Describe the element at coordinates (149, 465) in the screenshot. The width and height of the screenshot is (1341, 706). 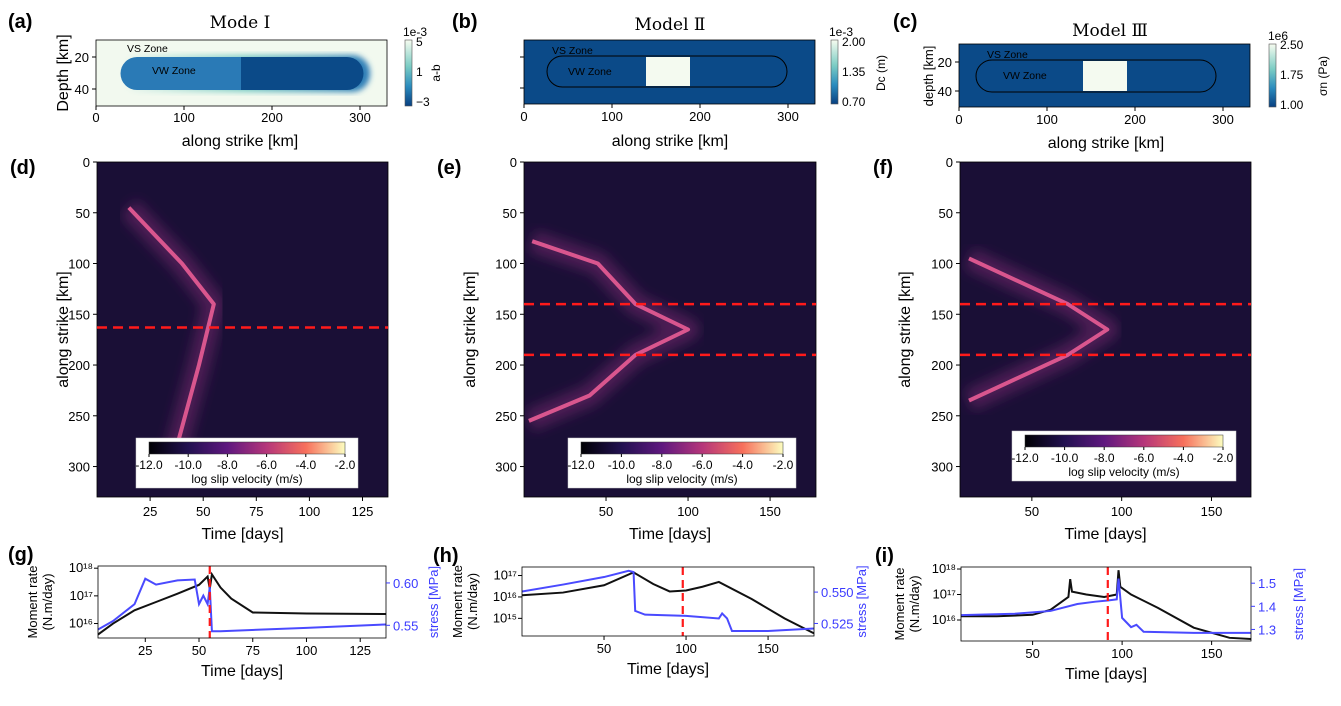
I see `cbar-tick-d-0: -12.0` at that location.